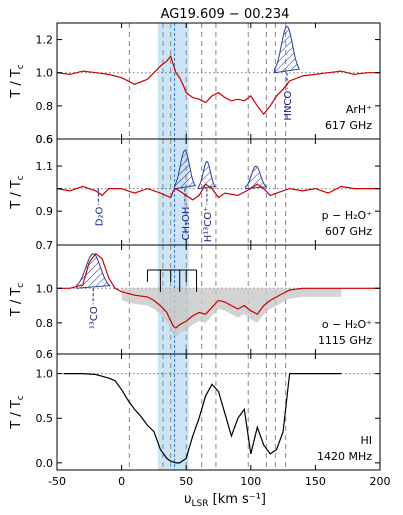  Describe the element at coordinates (348, 231) in the screenshot. I see `frequency-label: 607 GHz` at that location.